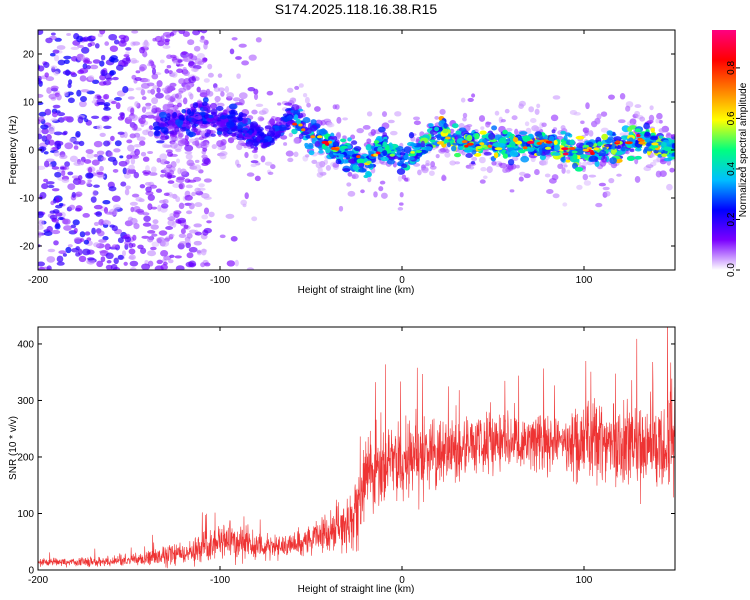 The height and width of the screenshot is (600, 750). What do you see at coordinates (731, 169) in the screenshot?
I see `colorbar-tick-label: 0.4` at bounding box center [731, 169].